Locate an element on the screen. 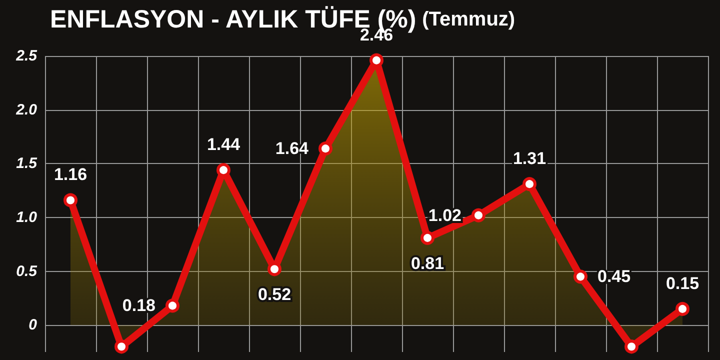  chart-subtitle: (Temmuz) is located at coordinates (469, 19).